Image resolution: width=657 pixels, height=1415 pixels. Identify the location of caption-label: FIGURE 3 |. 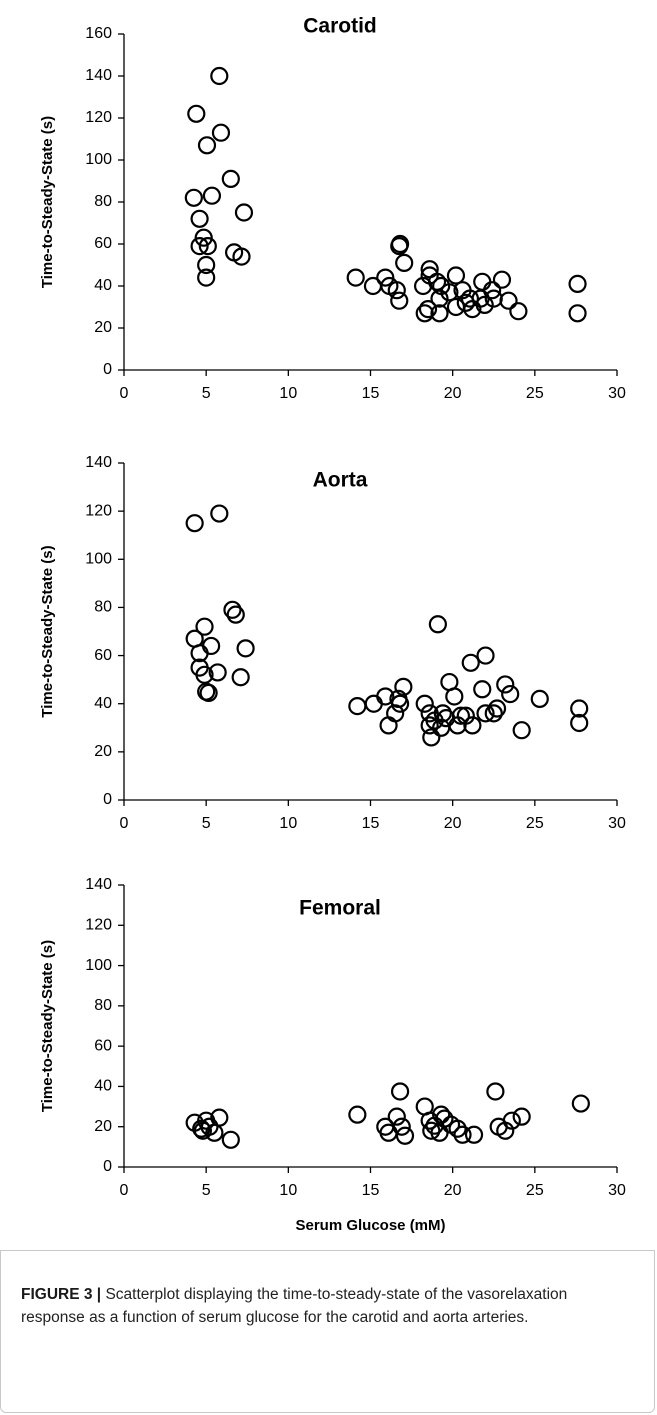
(61, 1294).